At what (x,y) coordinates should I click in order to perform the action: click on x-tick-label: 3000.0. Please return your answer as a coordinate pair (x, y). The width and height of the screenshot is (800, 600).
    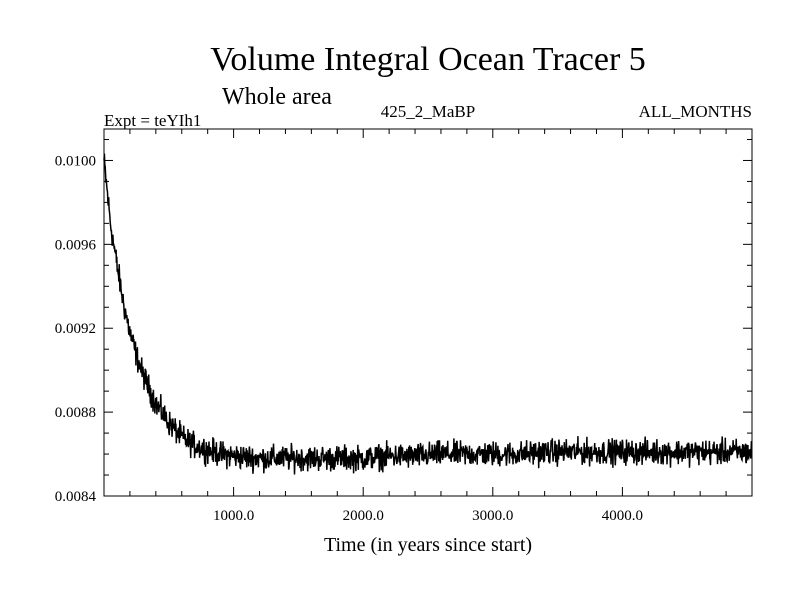
    Looking at the image, I should click on (492, 516).